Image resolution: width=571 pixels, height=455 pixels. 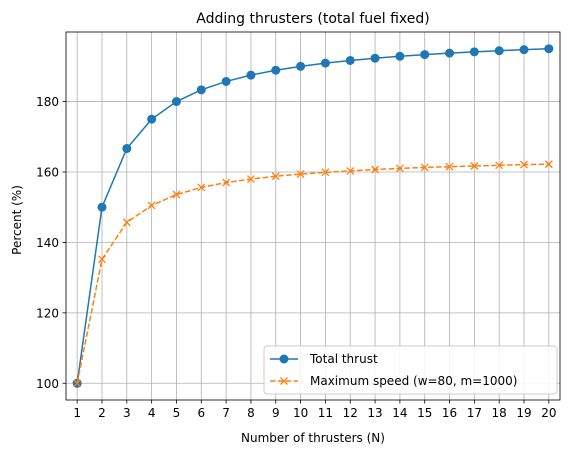 I want to click on x-tick-label: 9, so click(x=276, y=413).